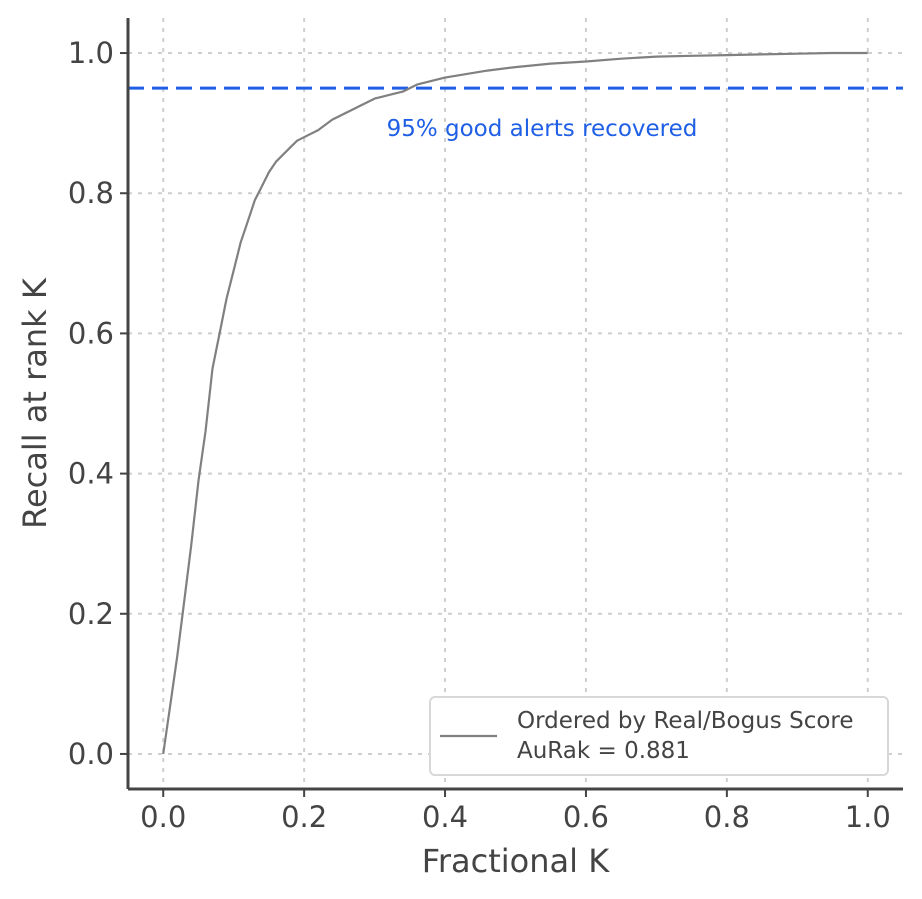 This screenshot has height=899, width=922. I want to click on x-tick-label-1: 0.2, so click(304, 817).